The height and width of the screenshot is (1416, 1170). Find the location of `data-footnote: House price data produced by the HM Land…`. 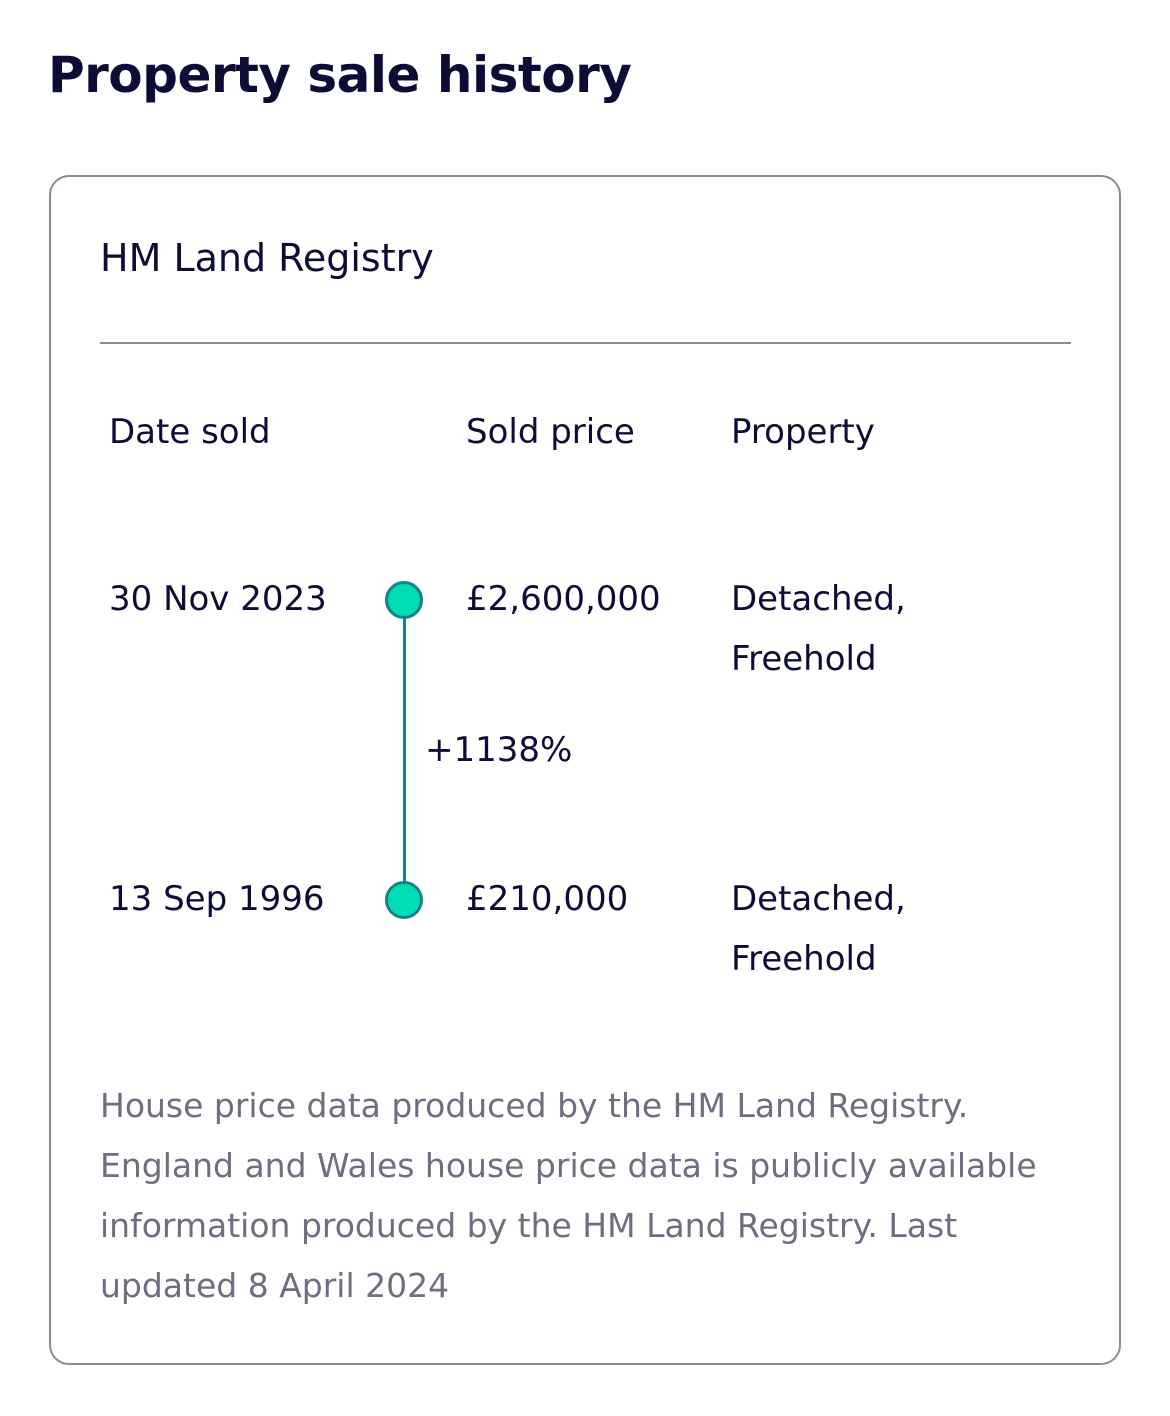

data-footnote: House price data produced by the HM Land… is located at coordinates (568, 1195).